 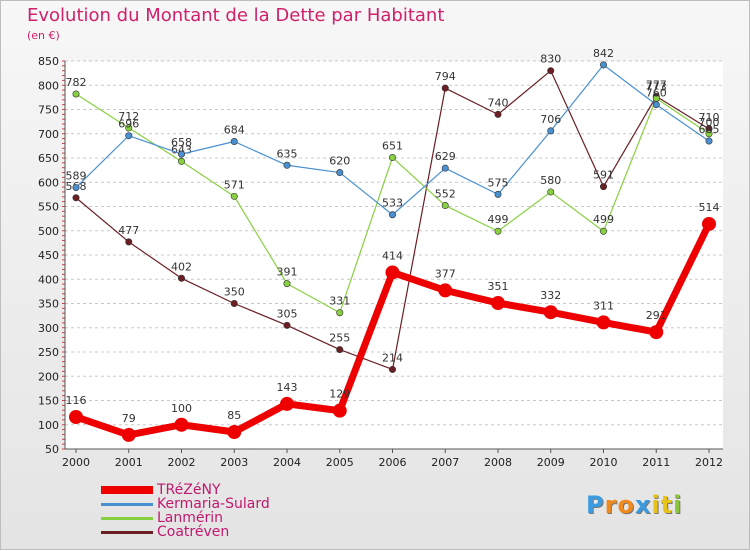 I want to click on data-label-coatr-ven: 777, so click(x=656, y=84).